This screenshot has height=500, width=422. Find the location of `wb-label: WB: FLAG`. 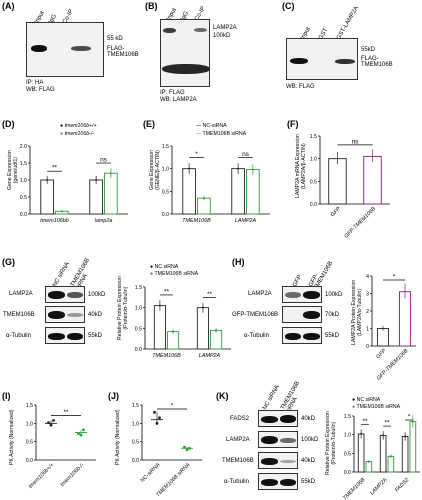

wb-label: WB: FLAG is located at coordinates (300, 87).